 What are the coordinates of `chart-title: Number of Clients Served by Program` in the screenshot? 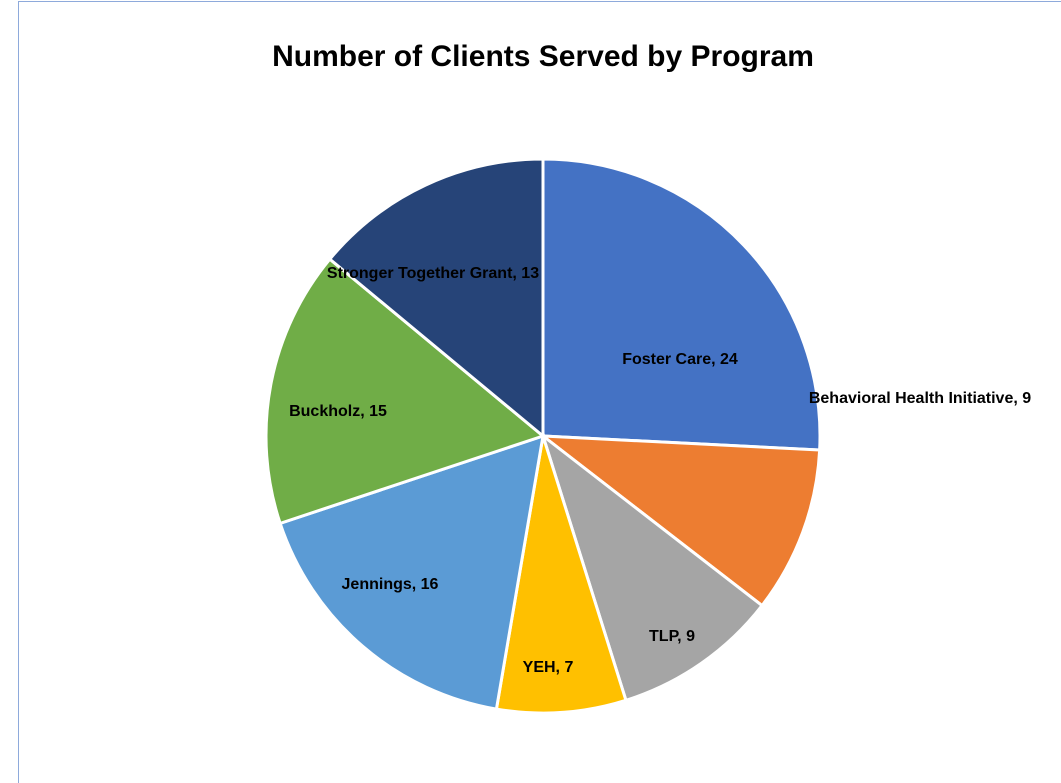 It's located at (543, 56).